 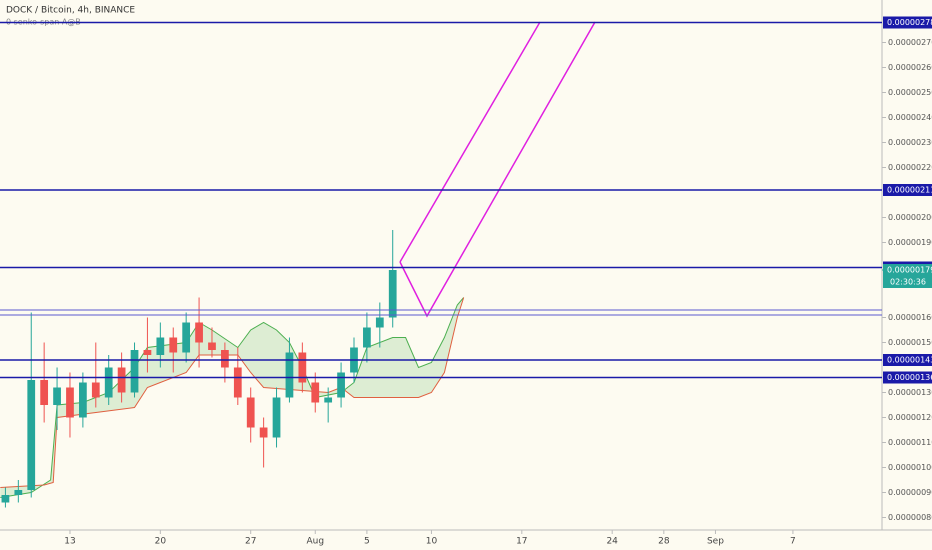 I want to click on level-label: 0.00000136, so click(x=909, y=377).